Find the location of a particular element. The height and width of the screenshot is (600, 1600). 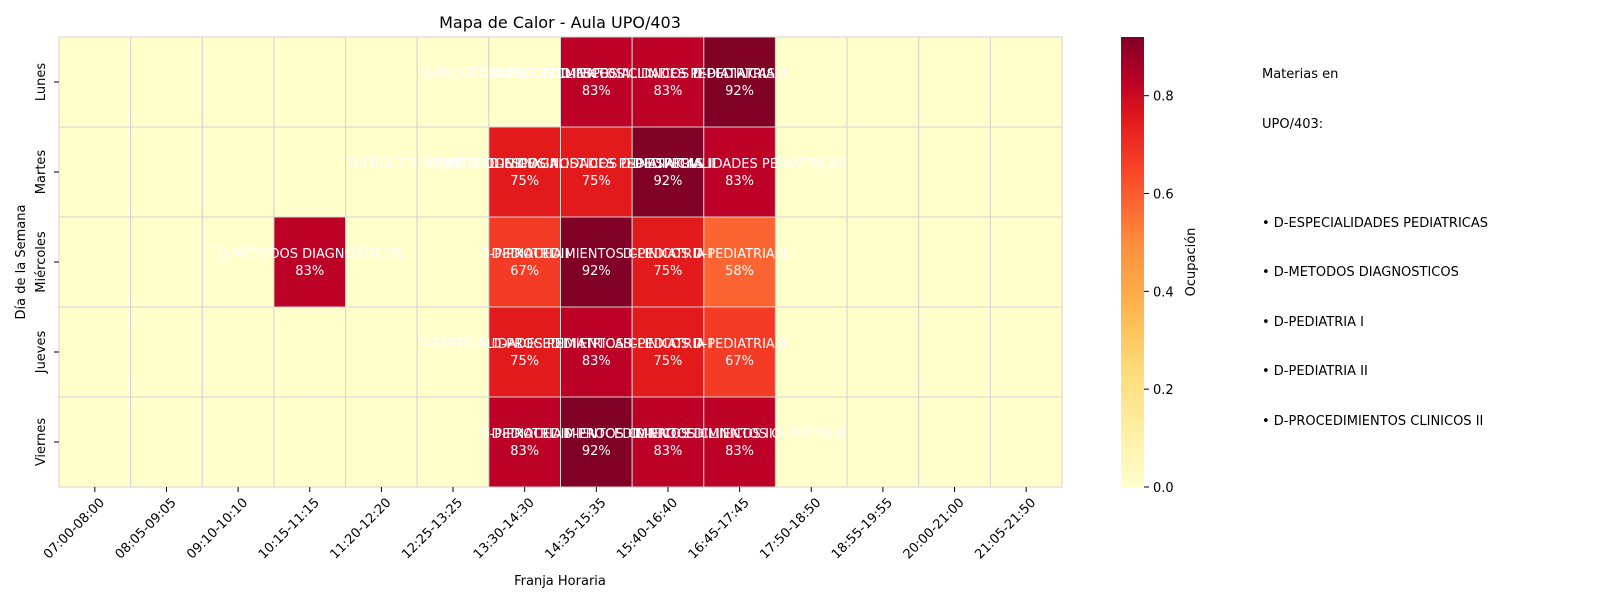

cell-value-label: 67% is located at coordinates (739, 361).